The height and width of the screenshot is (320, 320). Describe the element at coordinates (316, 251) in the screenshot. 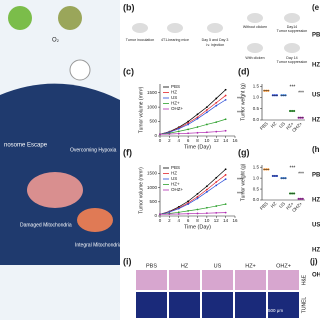

I see `right-edge-label: HZ+` at that location.